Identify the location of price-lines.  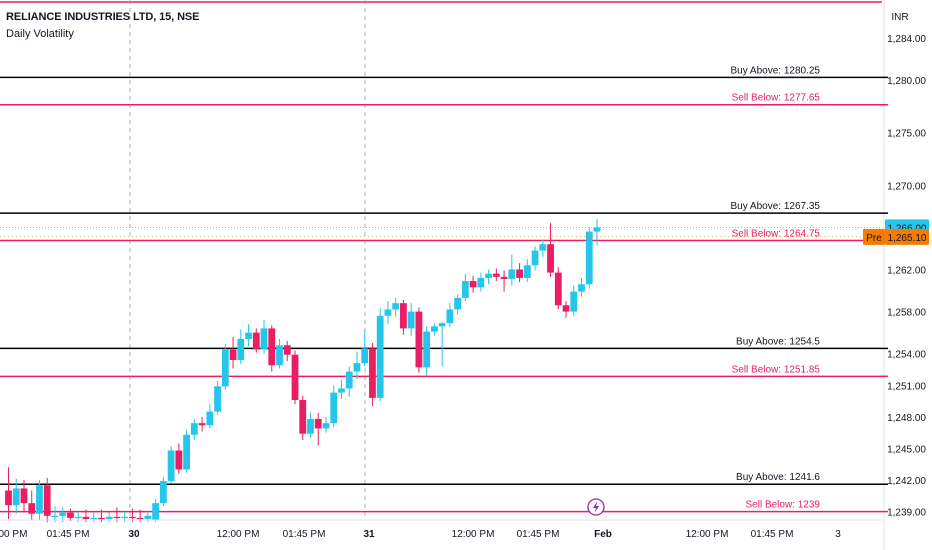
(441, 232).